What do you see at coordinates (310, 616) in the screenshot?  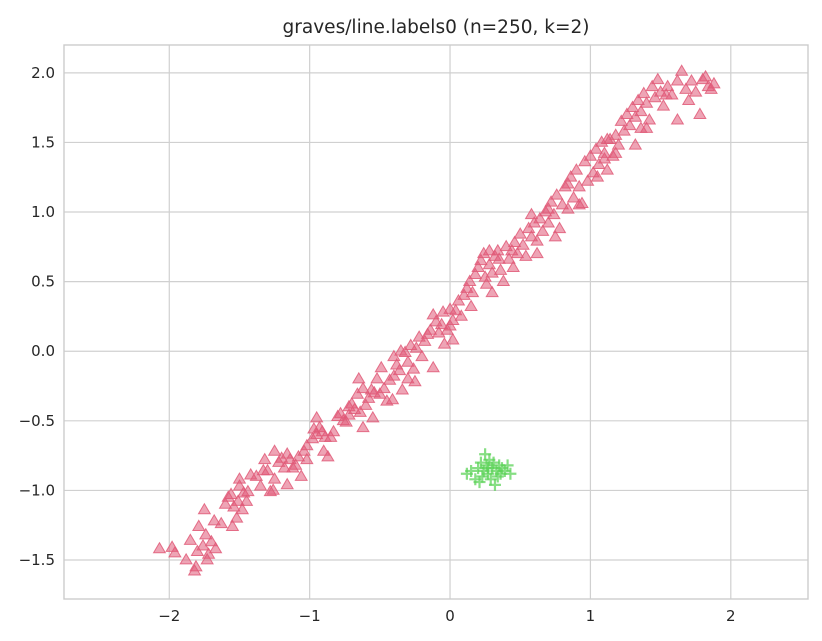 I see `x-tick-label: −1` at bounding box center [310, 616].